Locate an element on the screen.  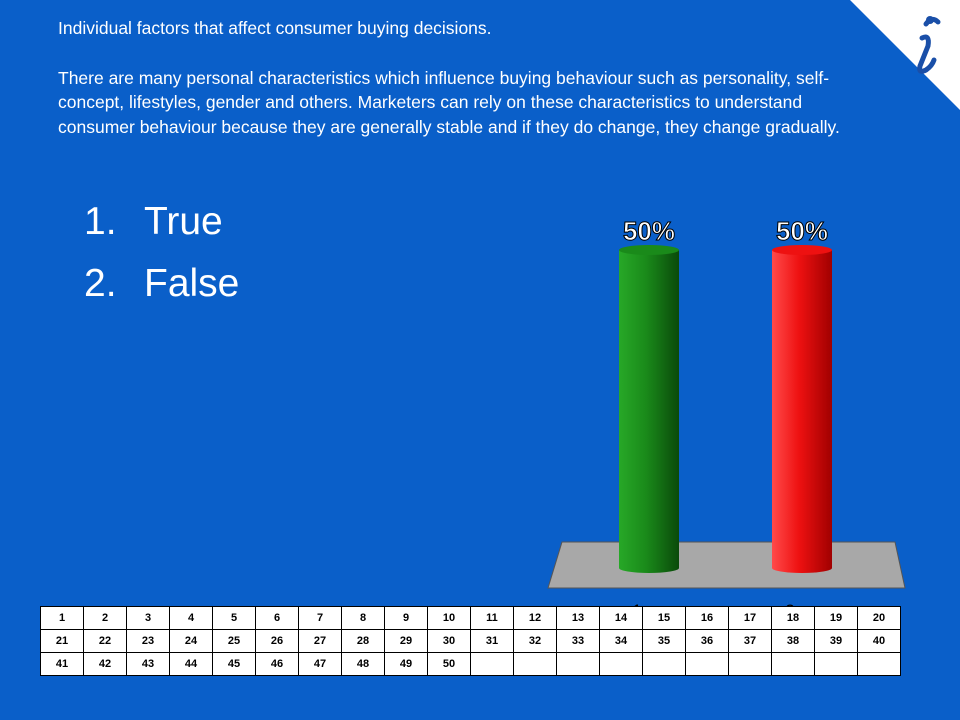
responder-cell: 47 is located at coordinates (320, 664).